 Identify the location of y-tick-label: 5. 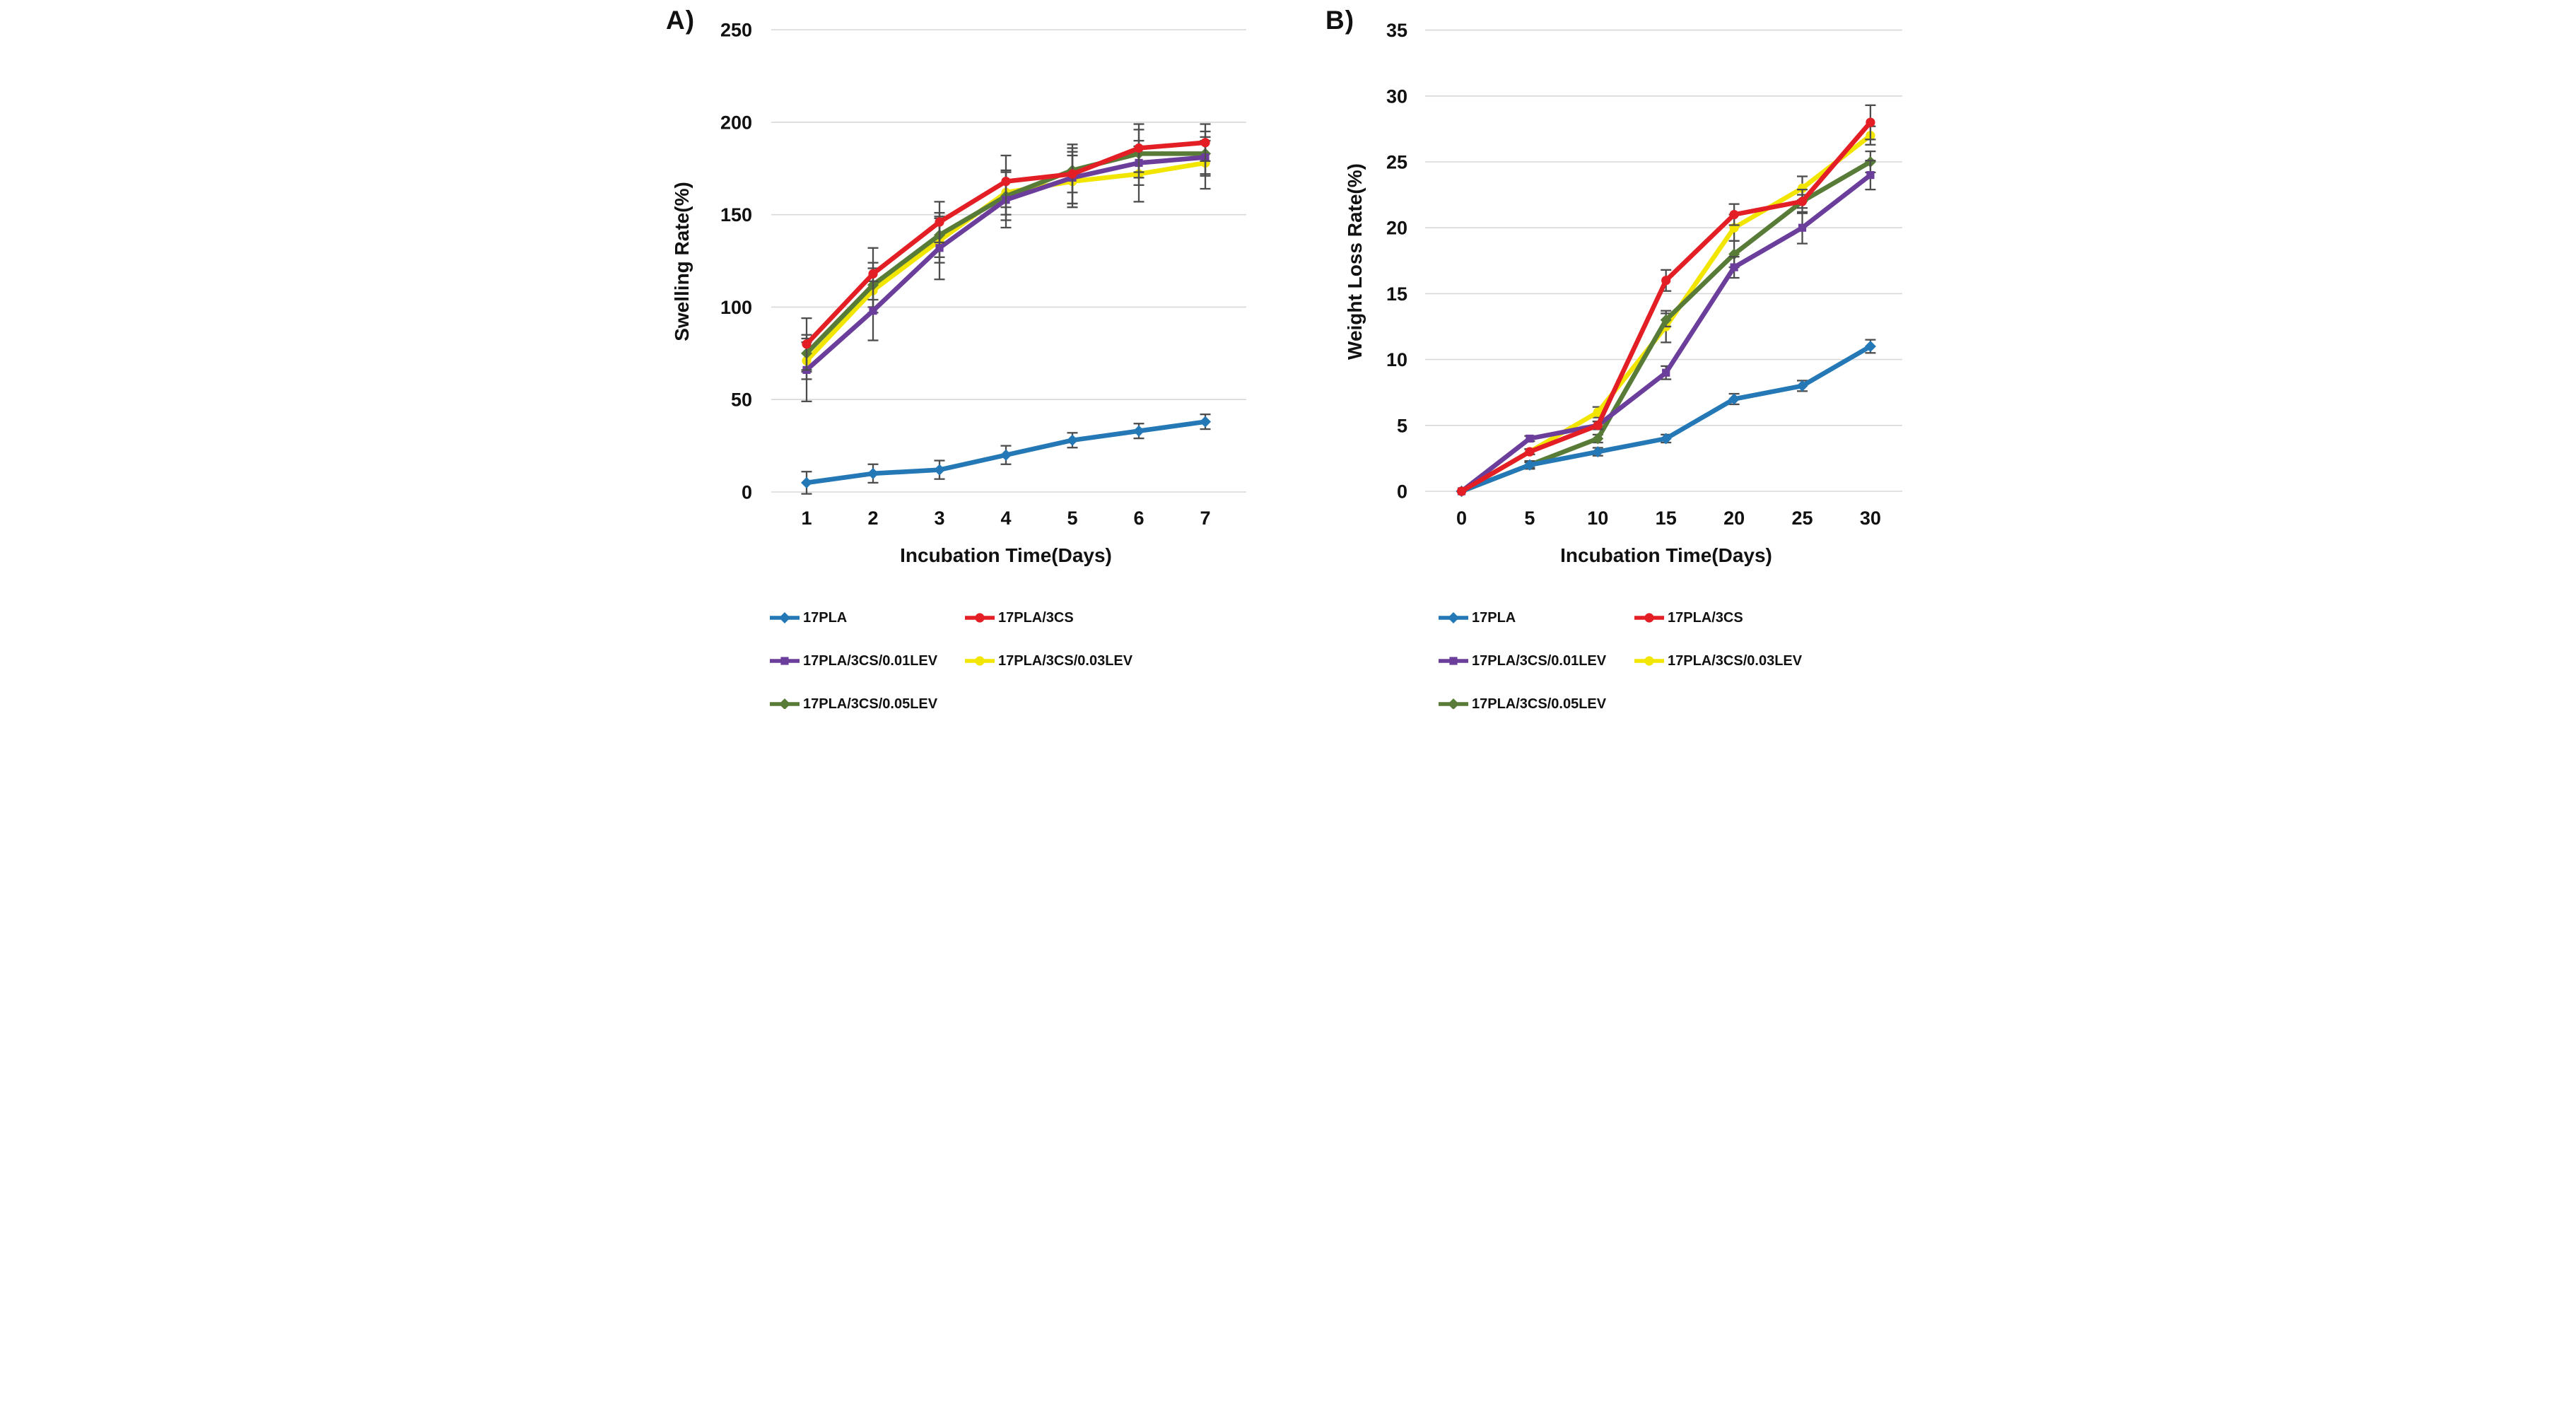
(1402, 425).